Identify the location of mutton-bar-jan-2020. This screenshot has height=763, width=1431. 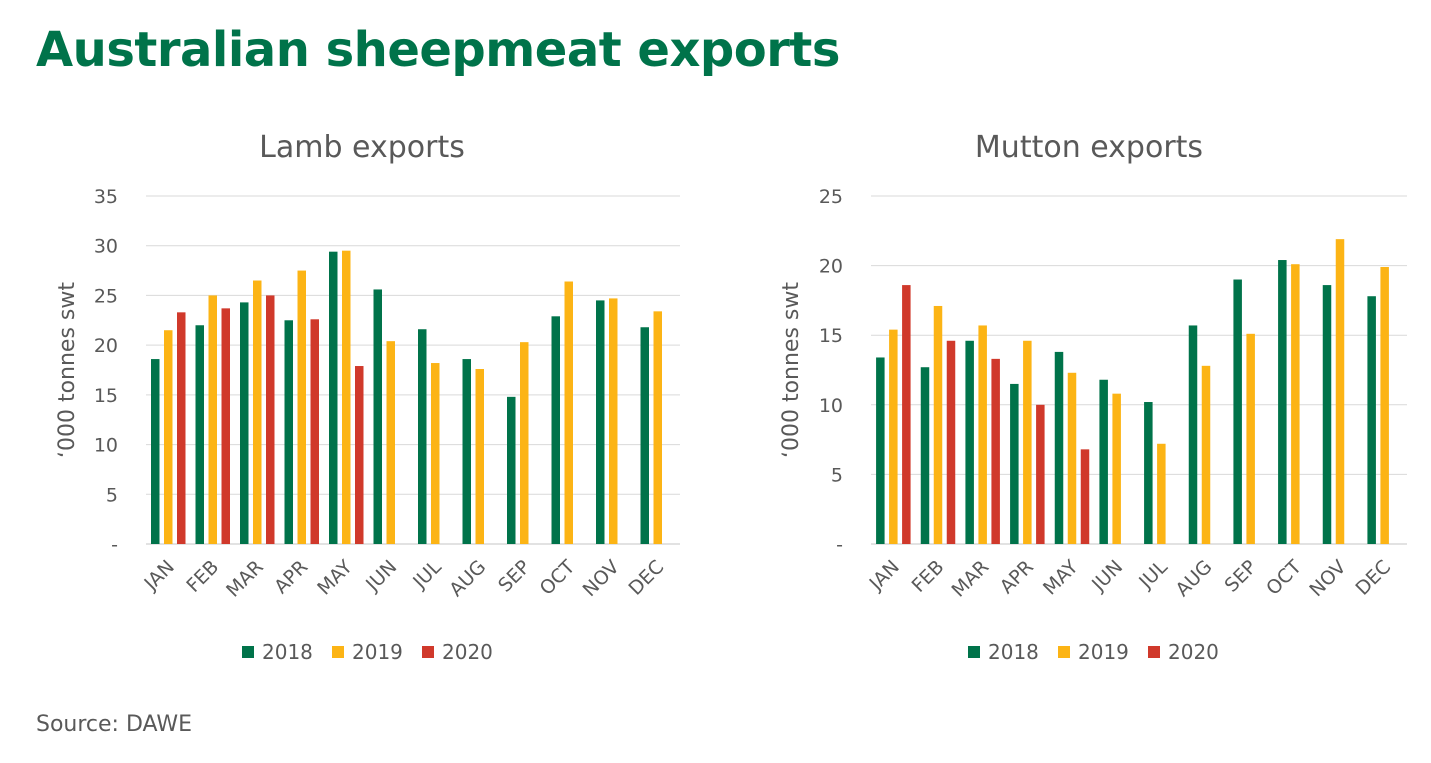
(906, 414).